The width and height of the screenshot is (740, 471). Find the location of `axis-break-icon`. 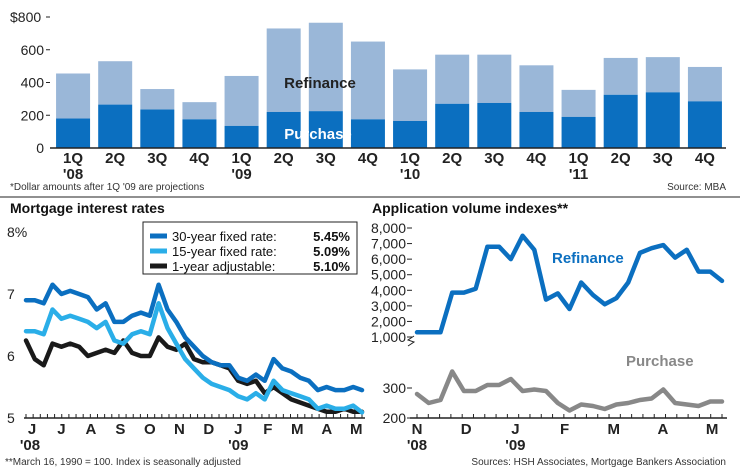

axis-break-icon is located at coordinates (411, 341).